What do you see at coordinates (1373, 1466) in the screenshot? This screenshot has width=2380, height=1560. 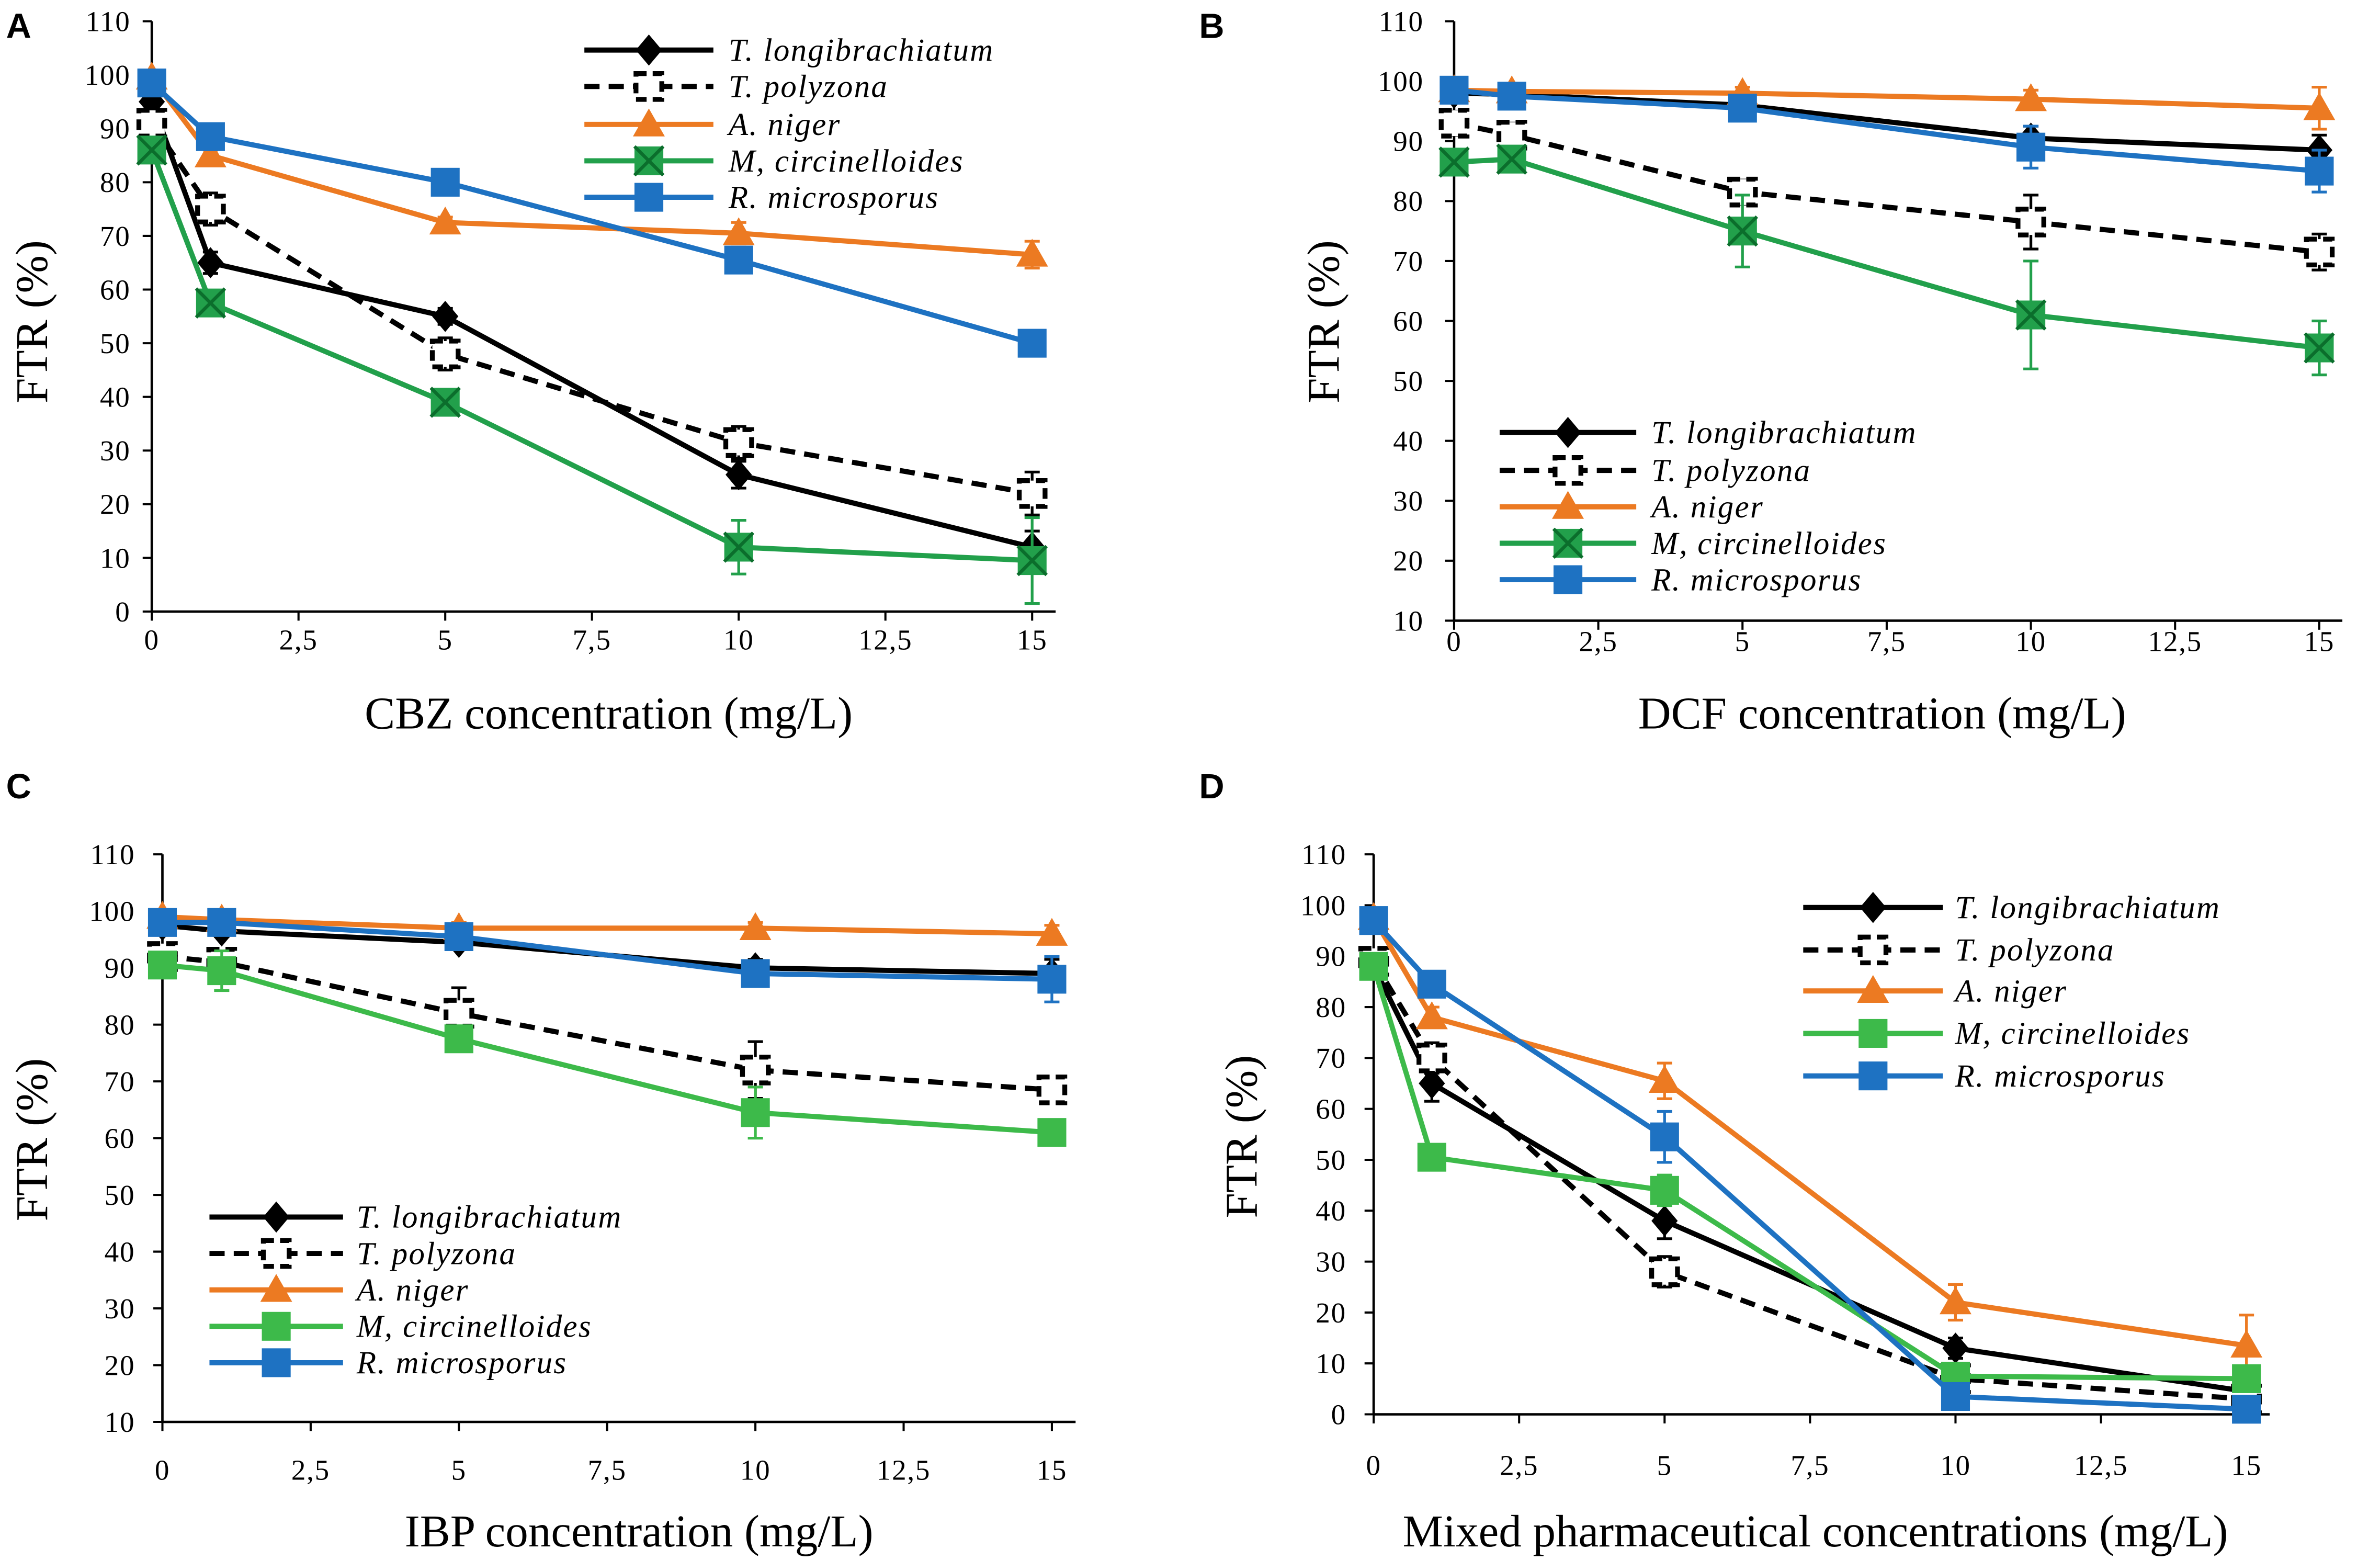 I see `x-tick-label: 0` at bounding box center [1373, 1466].